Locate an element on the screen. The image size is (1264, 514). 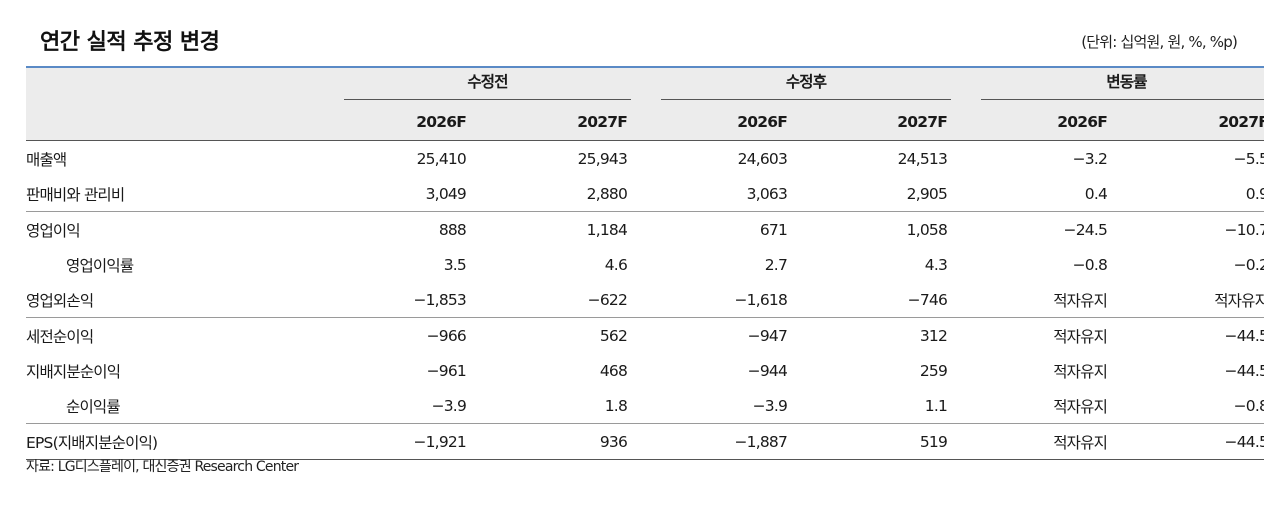
table-cell: 3.5 is located at coordinates (455, 264).